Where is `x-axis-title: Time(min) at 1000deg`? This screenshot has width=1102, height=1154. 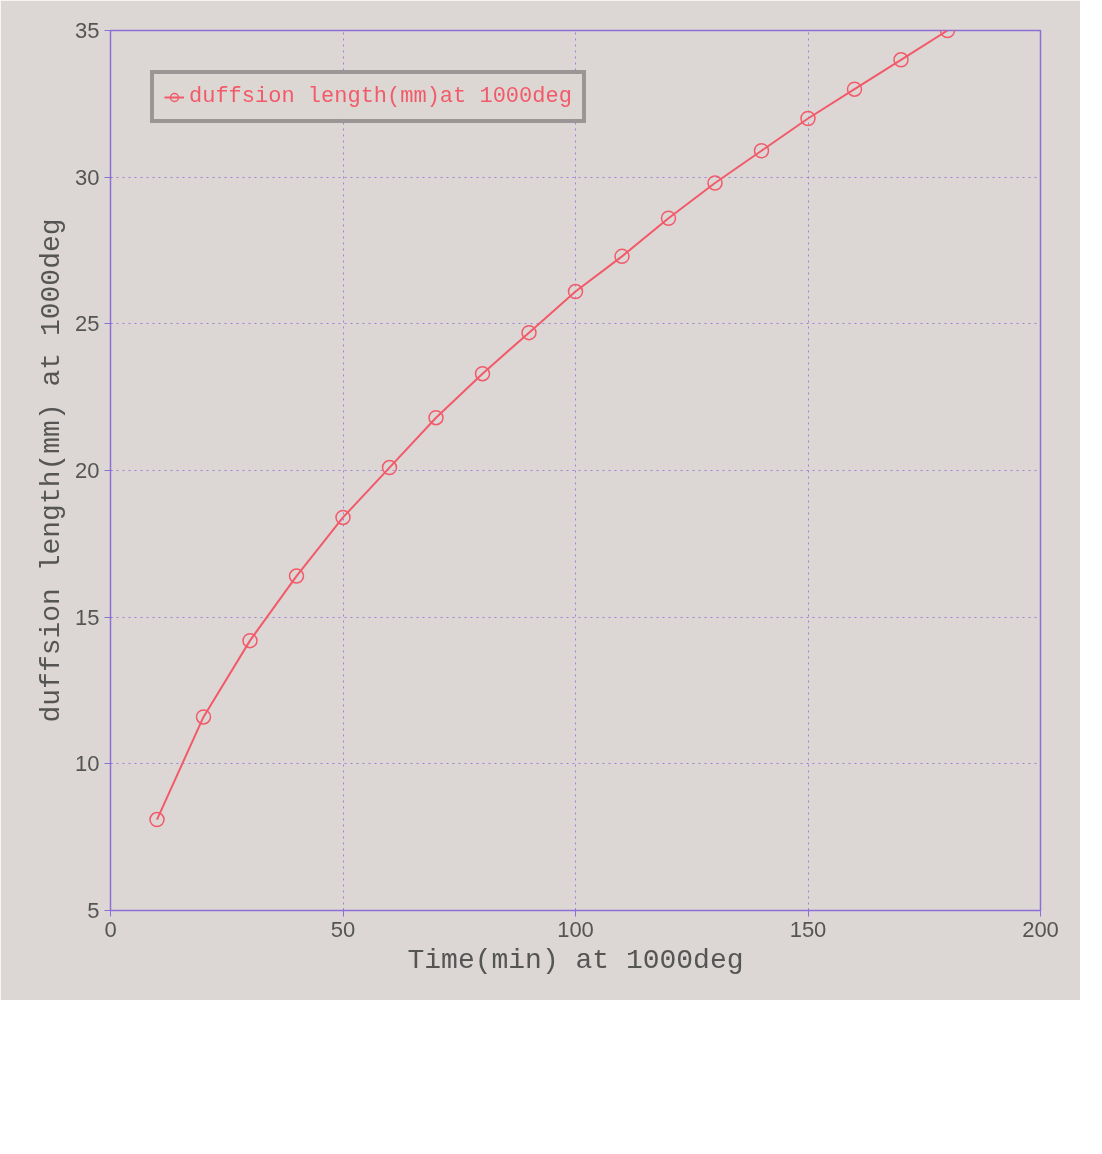
x-axis-title: Time(min) at 1000deg is located at coordinates (575, 960).